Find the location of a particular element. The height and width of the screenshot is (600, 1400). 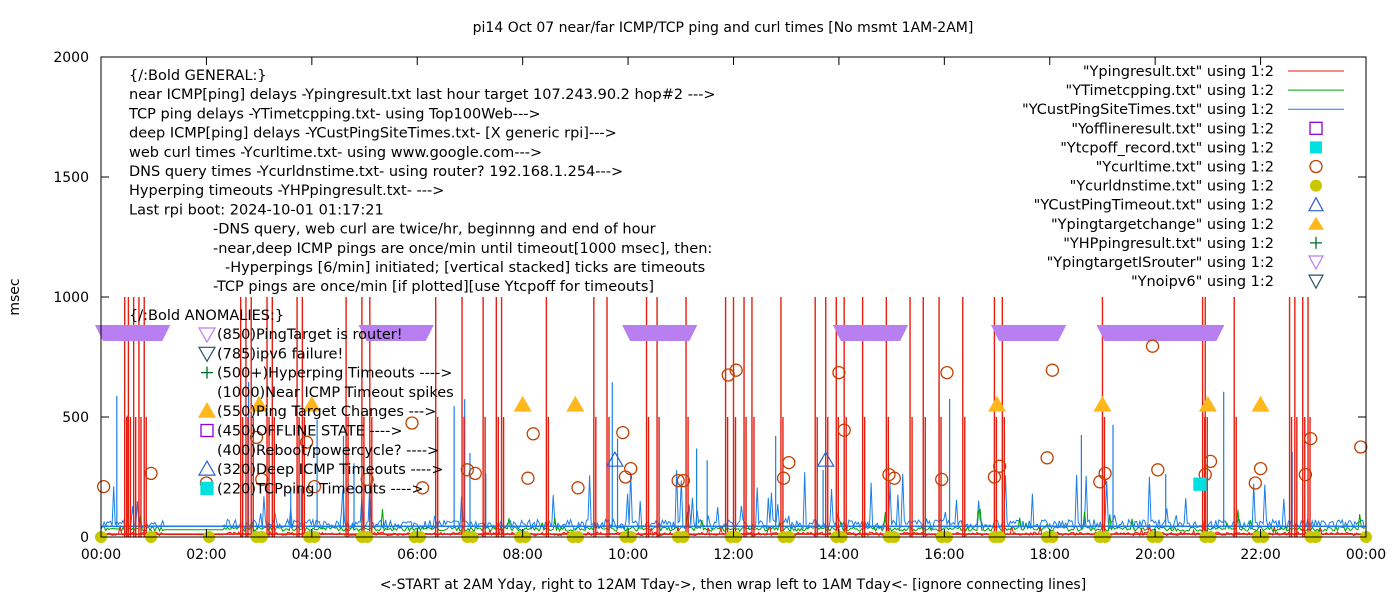

legend-square-open-icon is located at coordinates (1316, 128).